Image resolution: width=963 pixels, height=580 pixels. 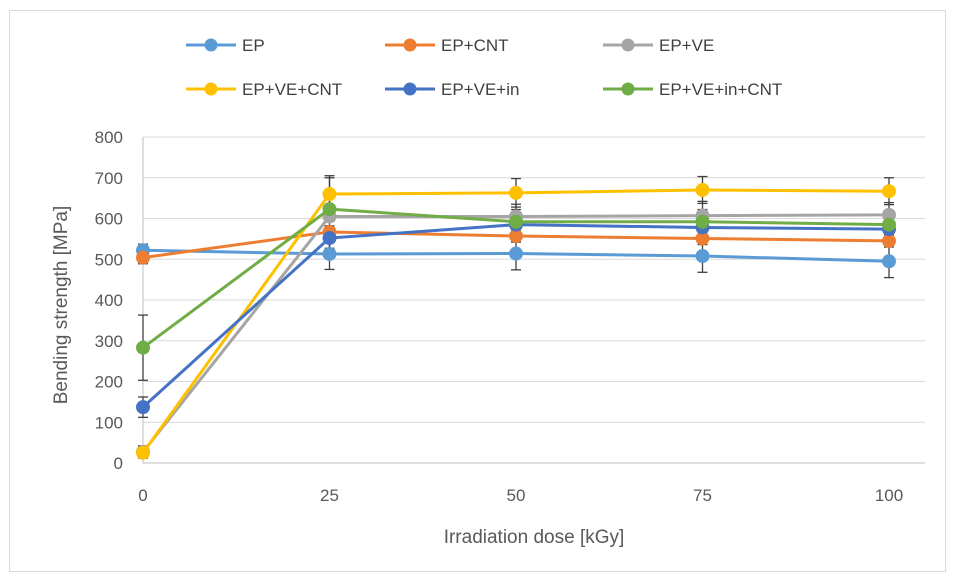 What do you see at coordinates (534, 537) in the screenshot?
I see `x-axis-title: Irradiation dose [kGy]` at bounding box center [534, 537].